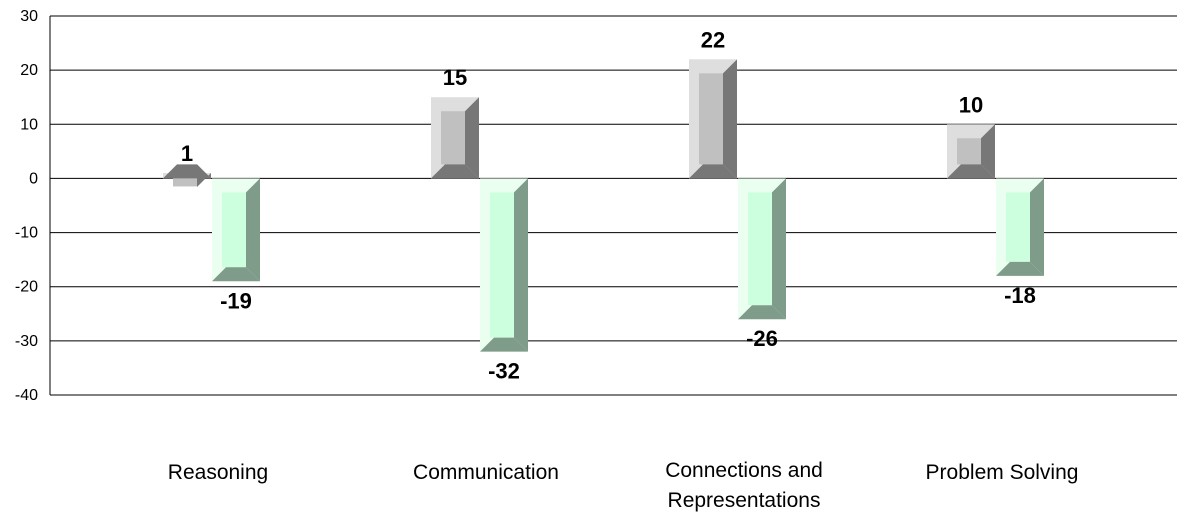 The width and height of the screenshot is (1177, 518). What do you see at coordinates (33, 178) in the screenshot?
I see `y-tick-label: 0` at bounding box center [33, 178].